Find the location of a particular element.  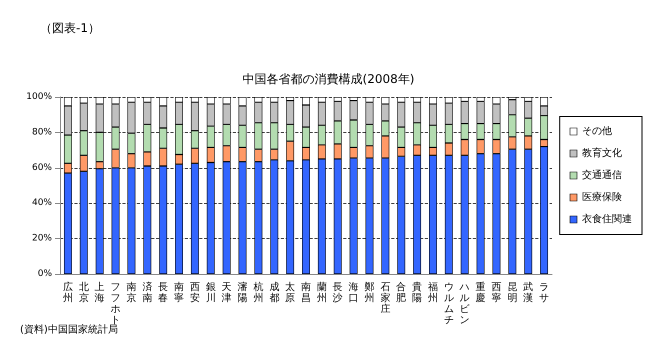

x-tick-label: 天津 is located at coordinates (227, 293).